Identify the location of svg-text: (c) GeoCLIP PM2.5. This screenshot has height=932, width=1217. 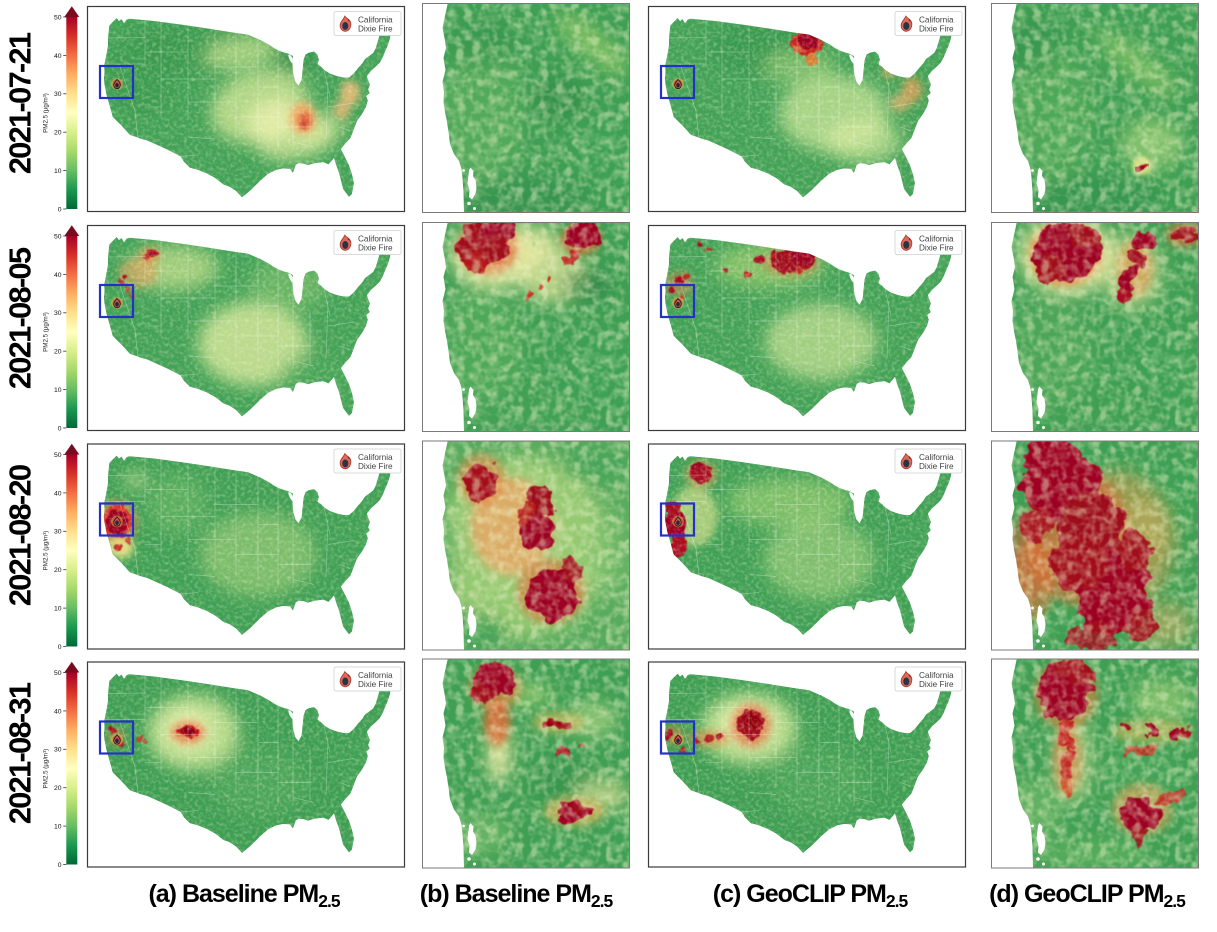
(811, 895).